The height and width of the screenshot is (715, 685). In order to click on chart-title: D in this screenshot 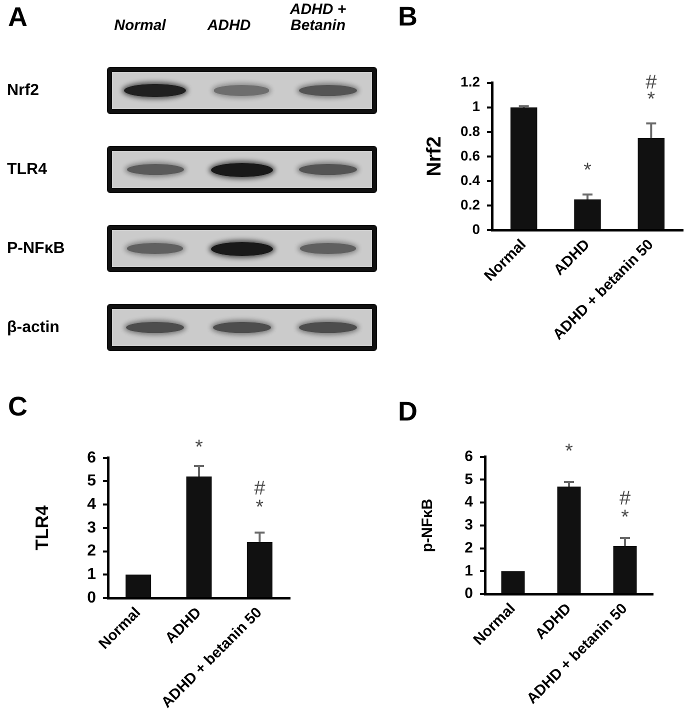, I will do `click(408, 411)`.